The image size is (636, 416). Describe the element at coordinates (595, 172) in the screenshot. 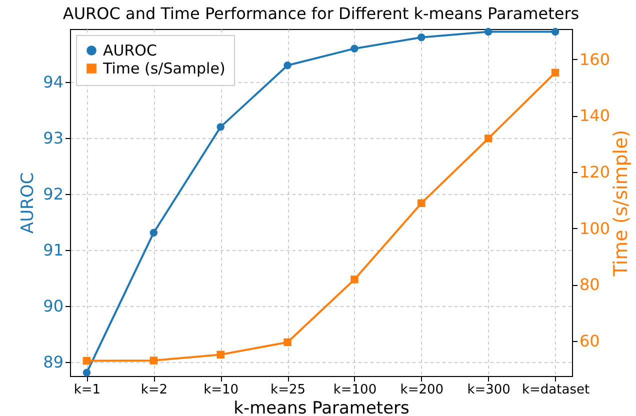

I see `y2-tick-label: 120` at that location.